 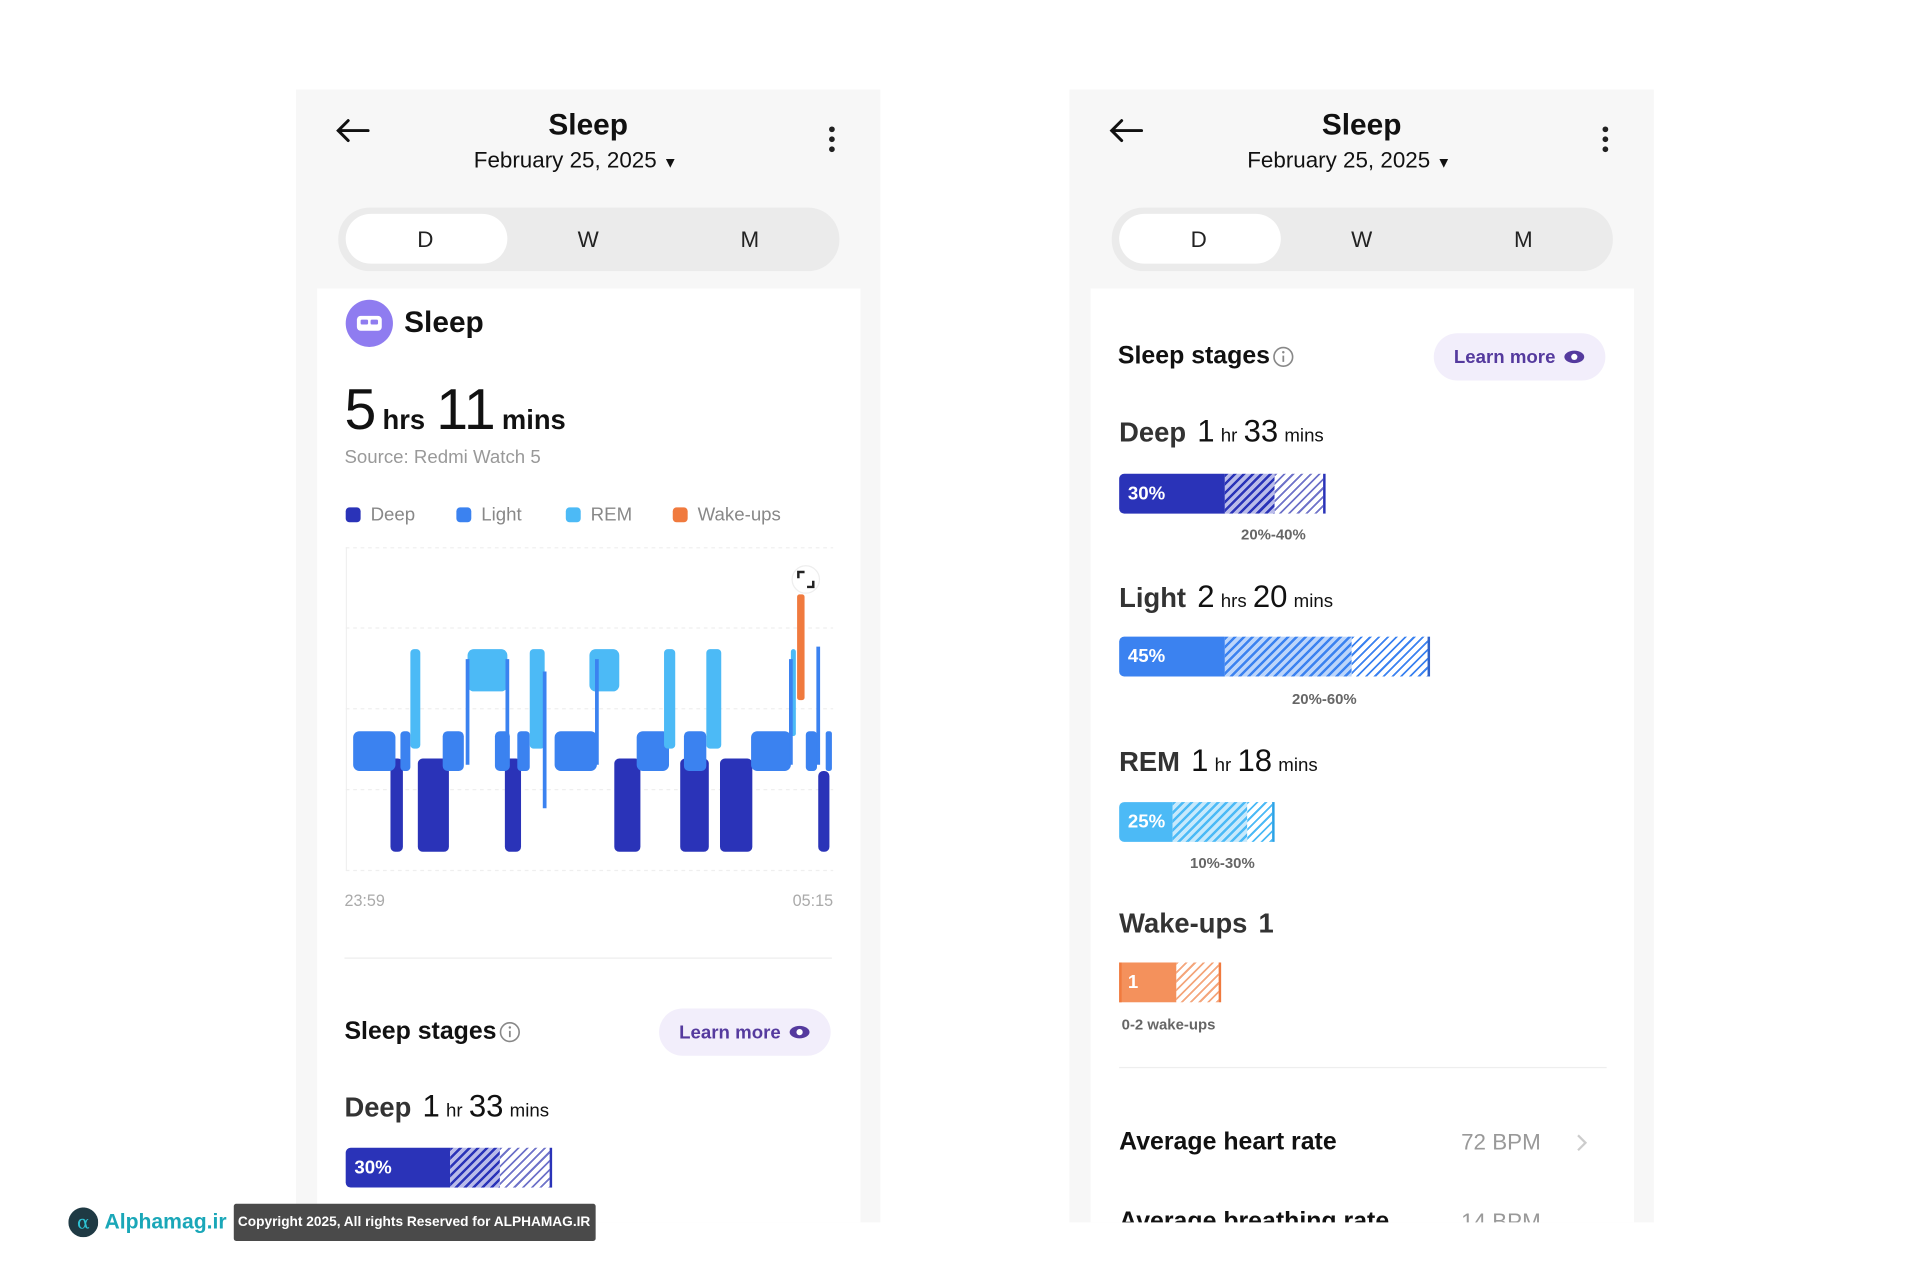 I want to click on legend-label: Wake-ups, so click(x=739, y=515).